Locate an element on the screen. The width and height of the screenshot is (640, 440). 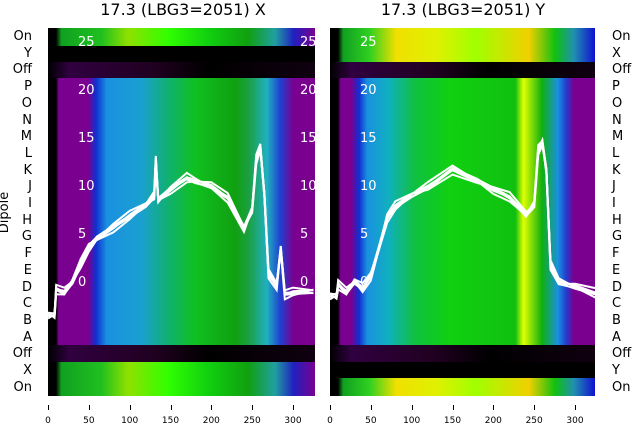
row-label: E is located at coordinates (616, 270).